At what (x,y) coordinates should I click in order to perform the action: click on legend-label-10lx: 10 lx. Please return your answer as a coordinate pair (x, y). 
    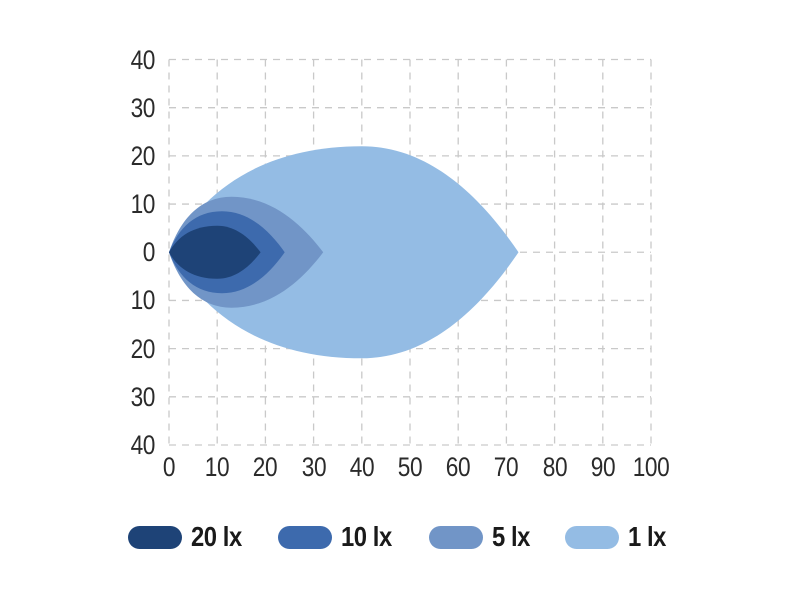
    Looking at the image, I should click on (367, 536).